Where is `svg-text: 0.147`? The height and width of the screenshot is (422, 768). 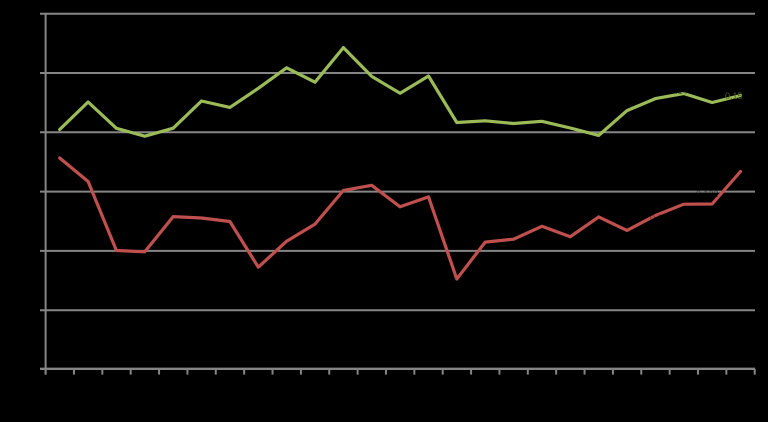
svg-text: 0.147 is located at coordinates (681, 91).